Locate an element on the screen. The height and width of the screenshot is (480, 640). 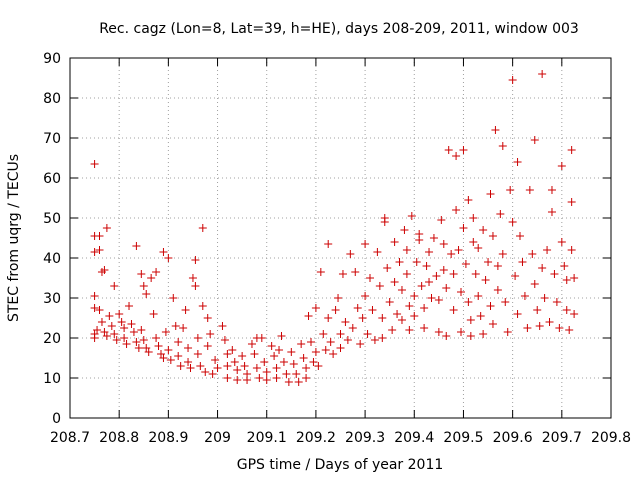
x-tick-label: 209.8 is located at coordinates (611, 438).